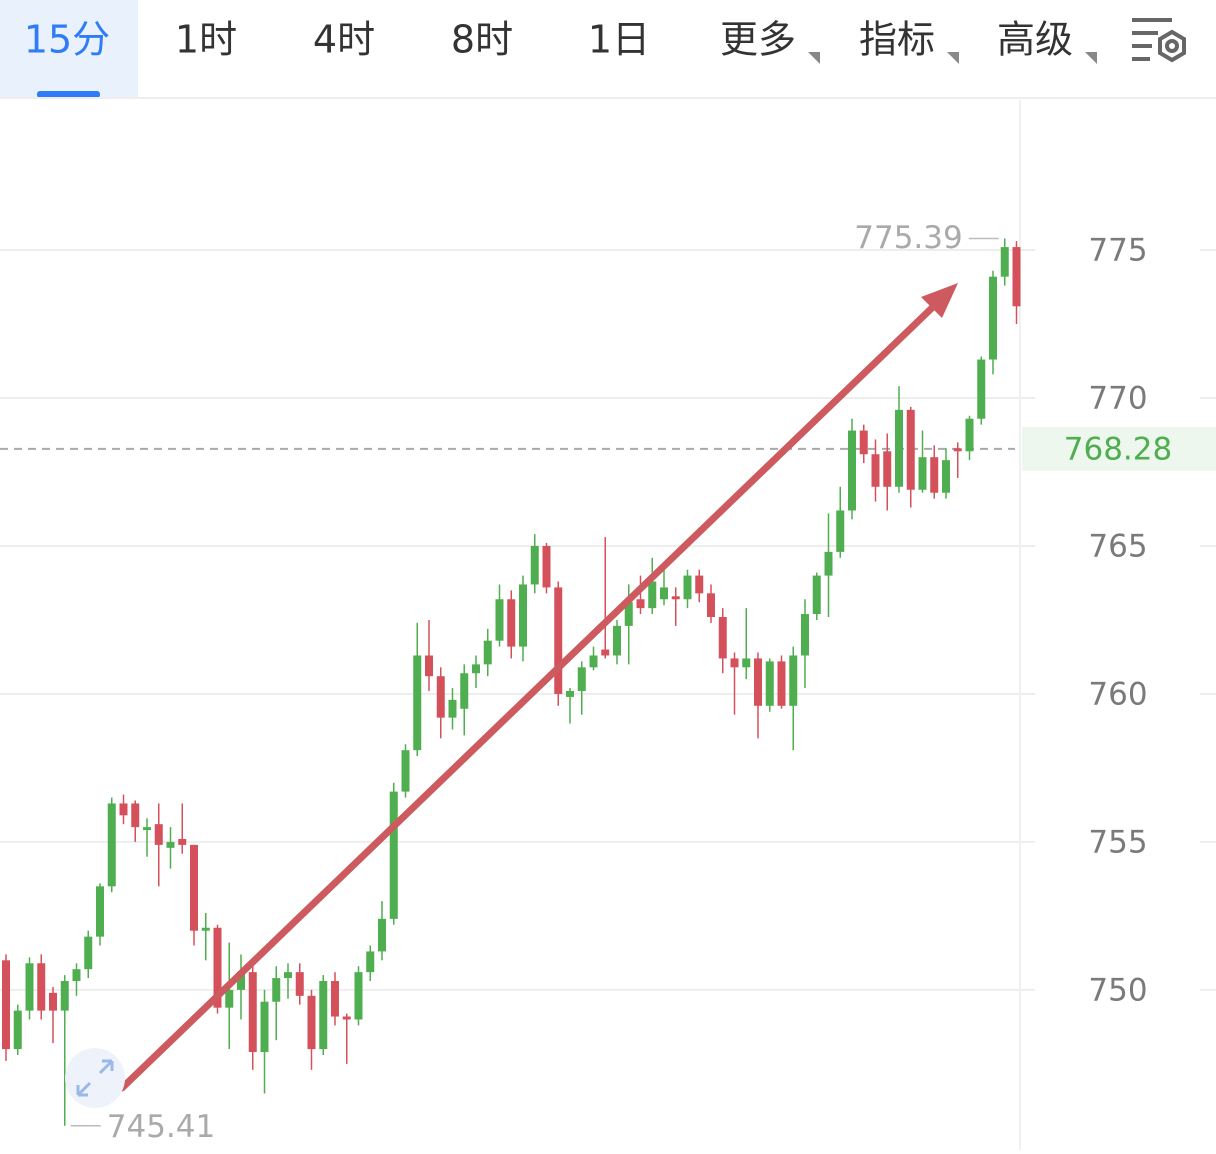  What do you see at coordinates (1117, 694) in the screenshot?
I see `y-tick-label: 760` at bounding box center [1117, 694].